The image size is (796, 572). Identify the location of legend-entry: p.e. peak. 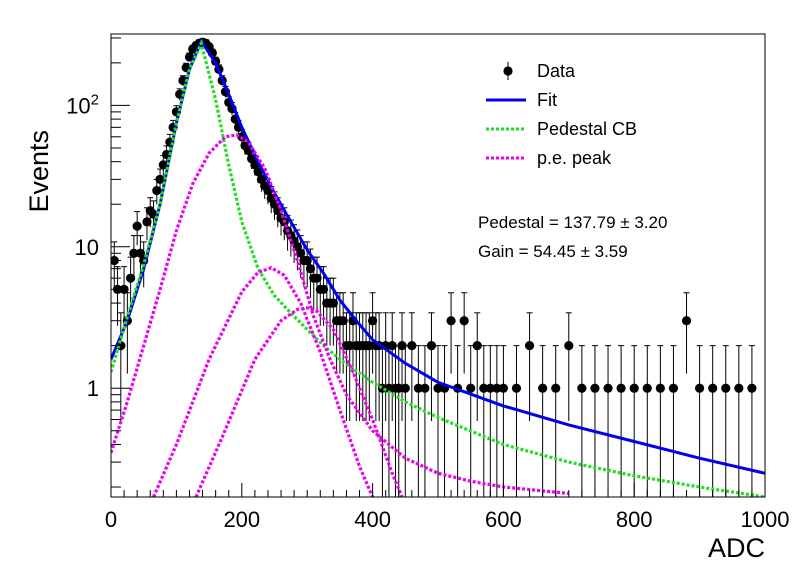
(549, 158).